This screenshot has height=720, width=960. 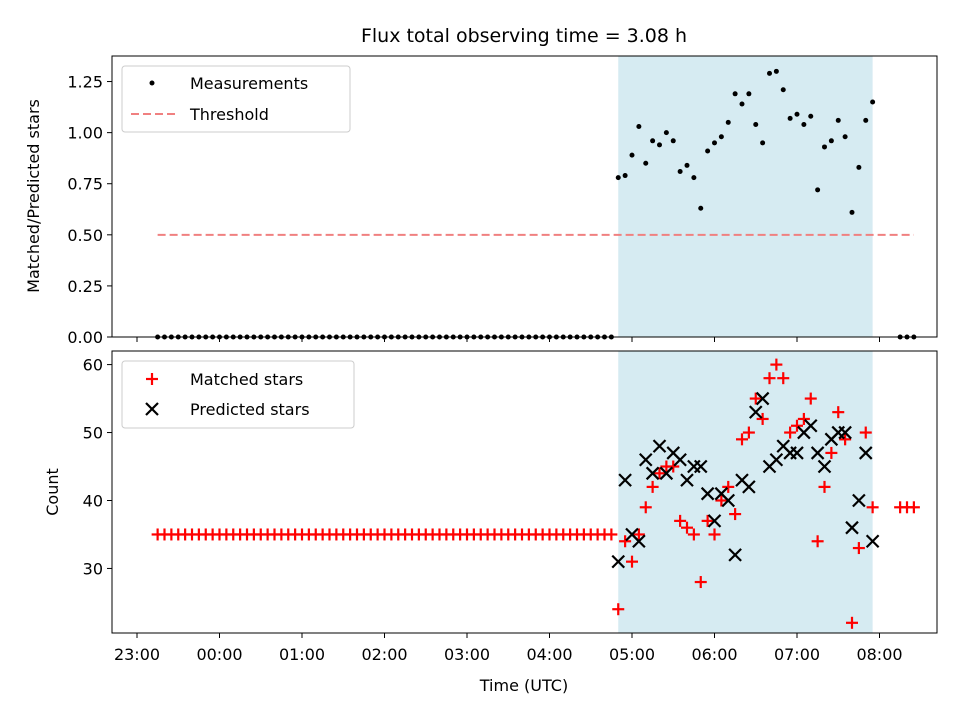 What do you see at coordinates (523, 685) in the screenshot?
I see `x-axis-label: Time (UTC)` at bounding box center [523, 685].